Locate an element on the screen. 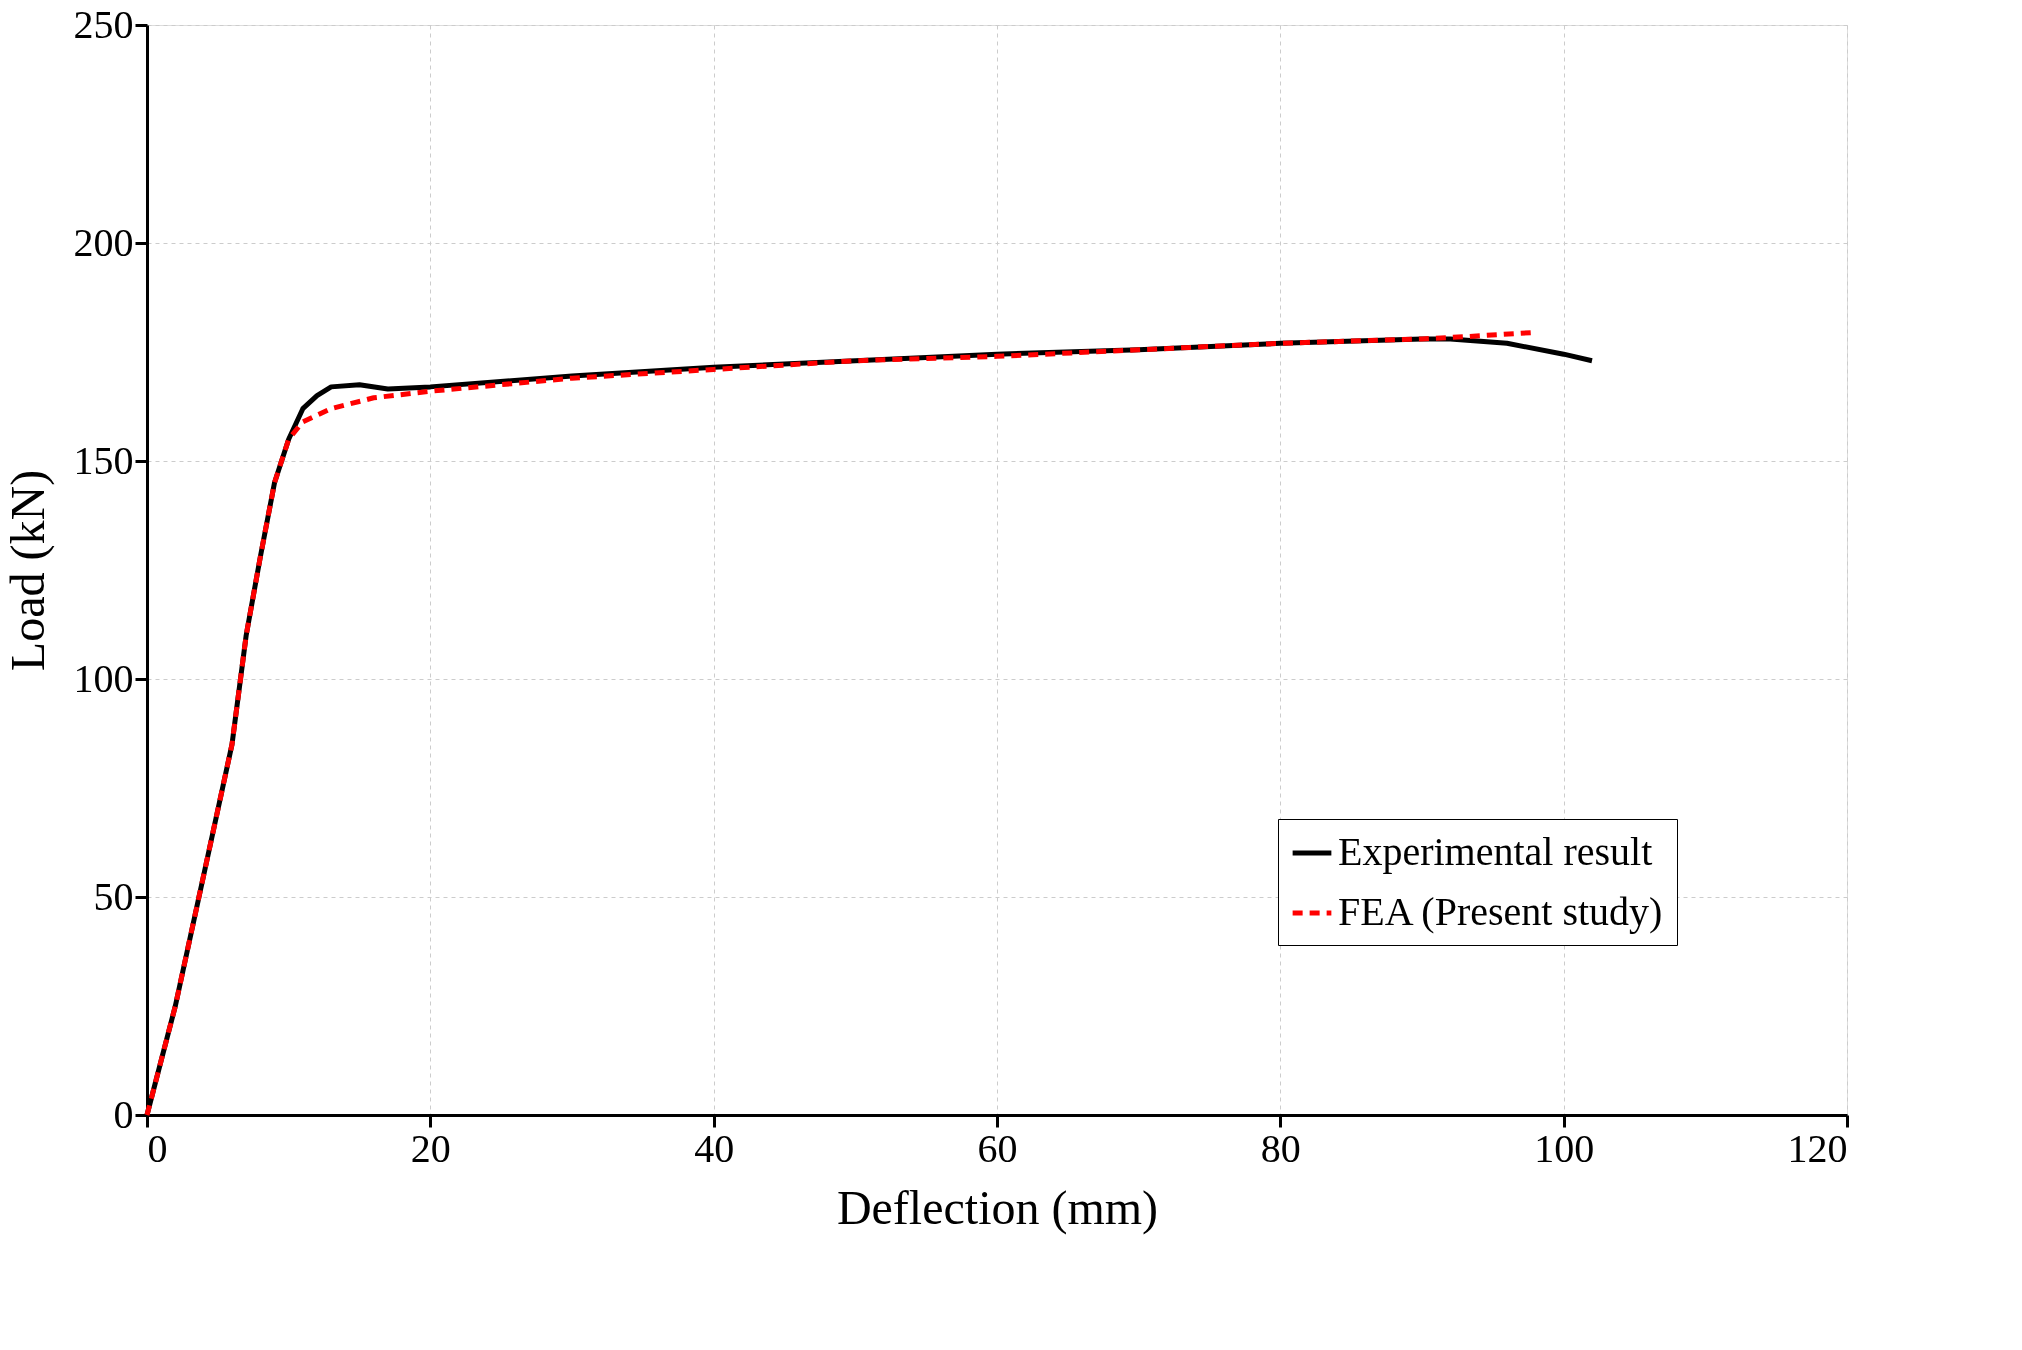 The image size is (2022, 1350). y-tick-label: 100 is located at coordinates (103, 678).